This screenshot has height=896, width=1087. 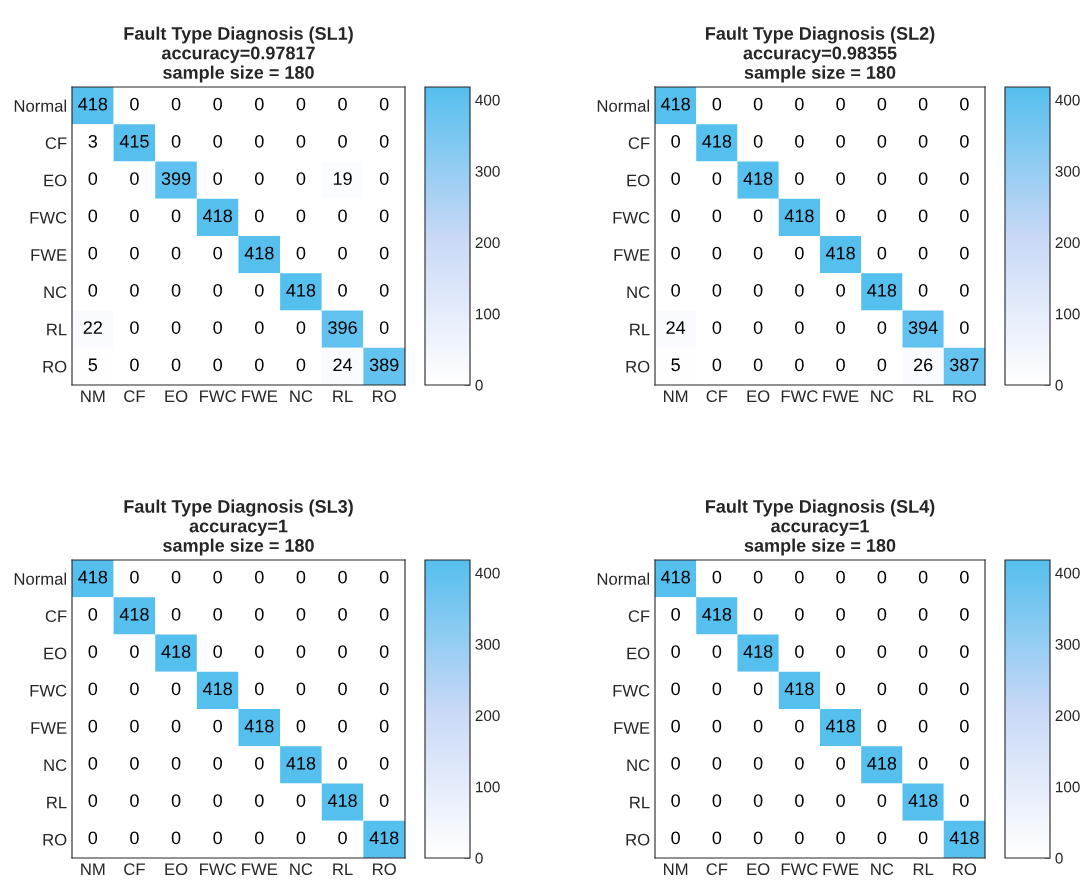 What do you see at coordinates (631, 217) in the screenshot?
I see `y-tick-label: FWC` at bounding box center [631, 217].